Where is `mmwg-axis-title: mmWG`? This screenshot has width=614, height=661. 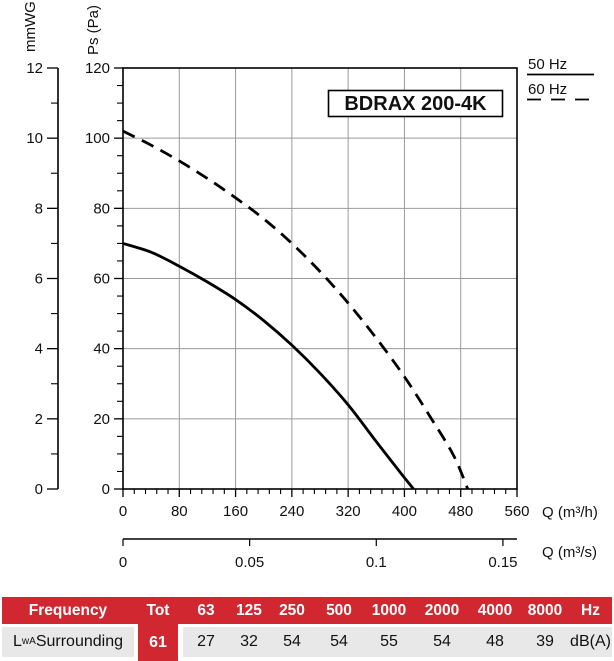 mmwg-axis-title: mmWG is located at coordinates (30, 26).